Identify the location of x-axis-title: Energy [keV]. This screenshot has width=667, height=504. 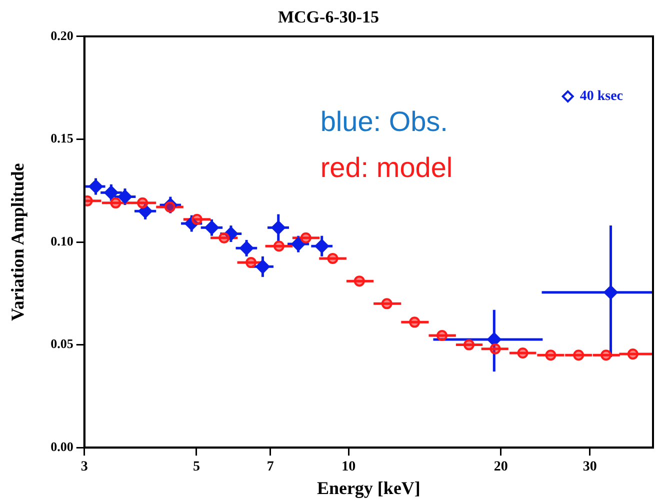
(368, 488).